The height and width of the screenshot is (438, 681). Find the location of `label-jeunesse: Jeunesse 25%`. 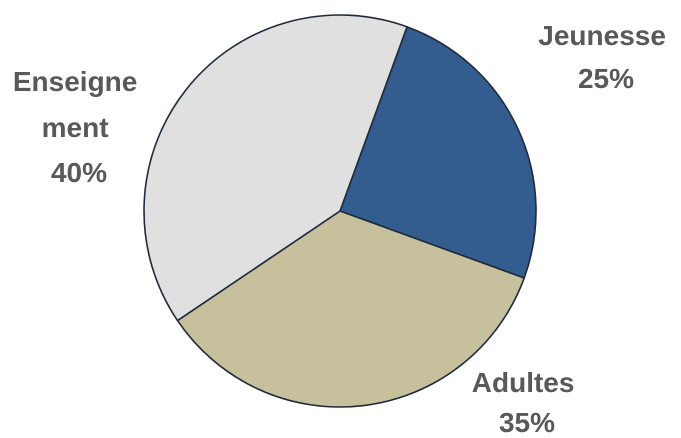

label-jeunesse: Jeunesse 25% is located at coordinates (605, 57).